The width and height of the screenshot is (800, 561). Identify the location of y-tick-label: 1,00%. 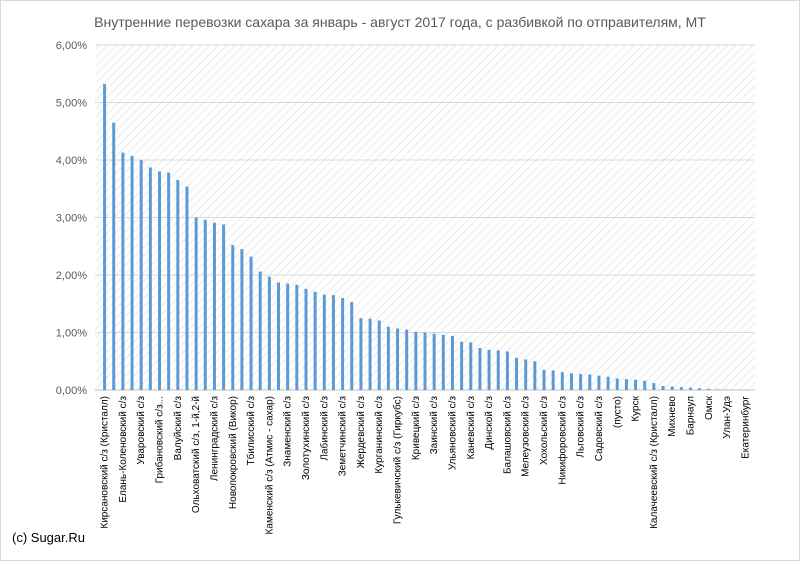
(71, 334).